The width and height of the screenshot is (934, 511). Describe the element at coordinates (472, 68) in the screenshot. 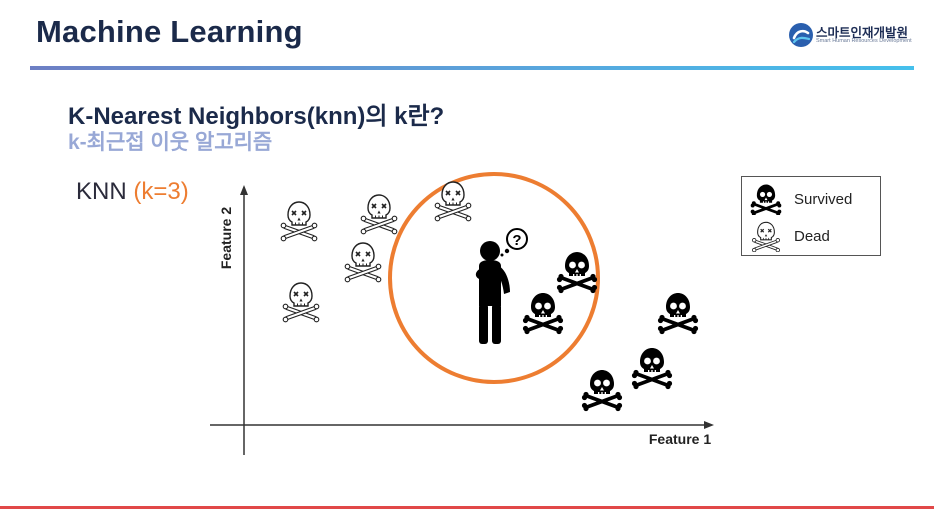

I see `header-divider` at that location.